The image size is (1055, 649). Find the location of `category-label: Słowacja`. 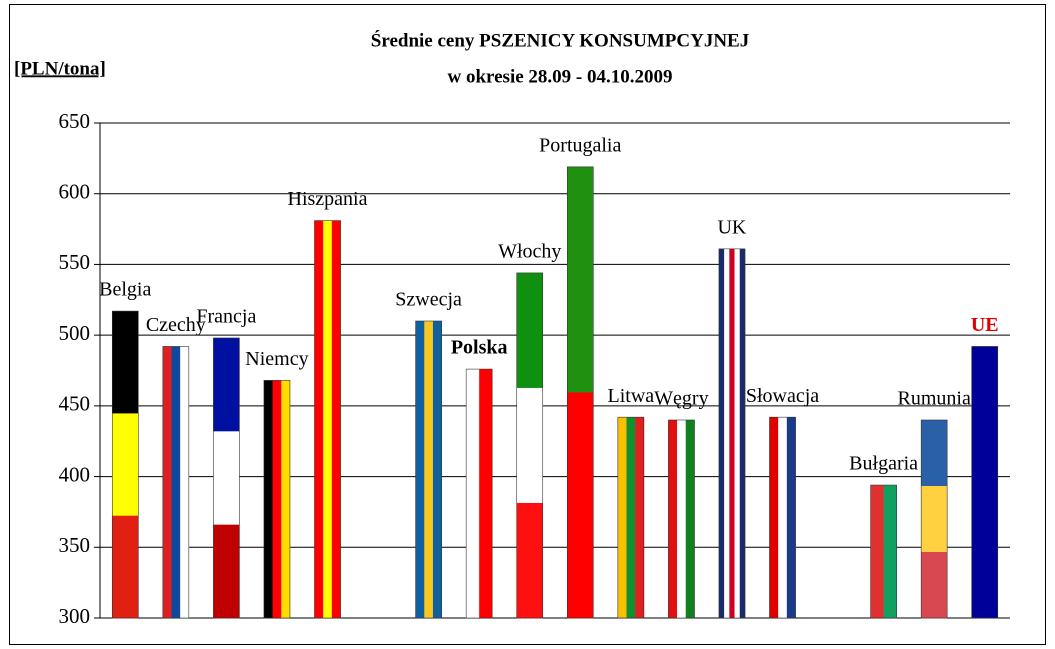

category-label: Słowacja is located at coordinates (782, 396).